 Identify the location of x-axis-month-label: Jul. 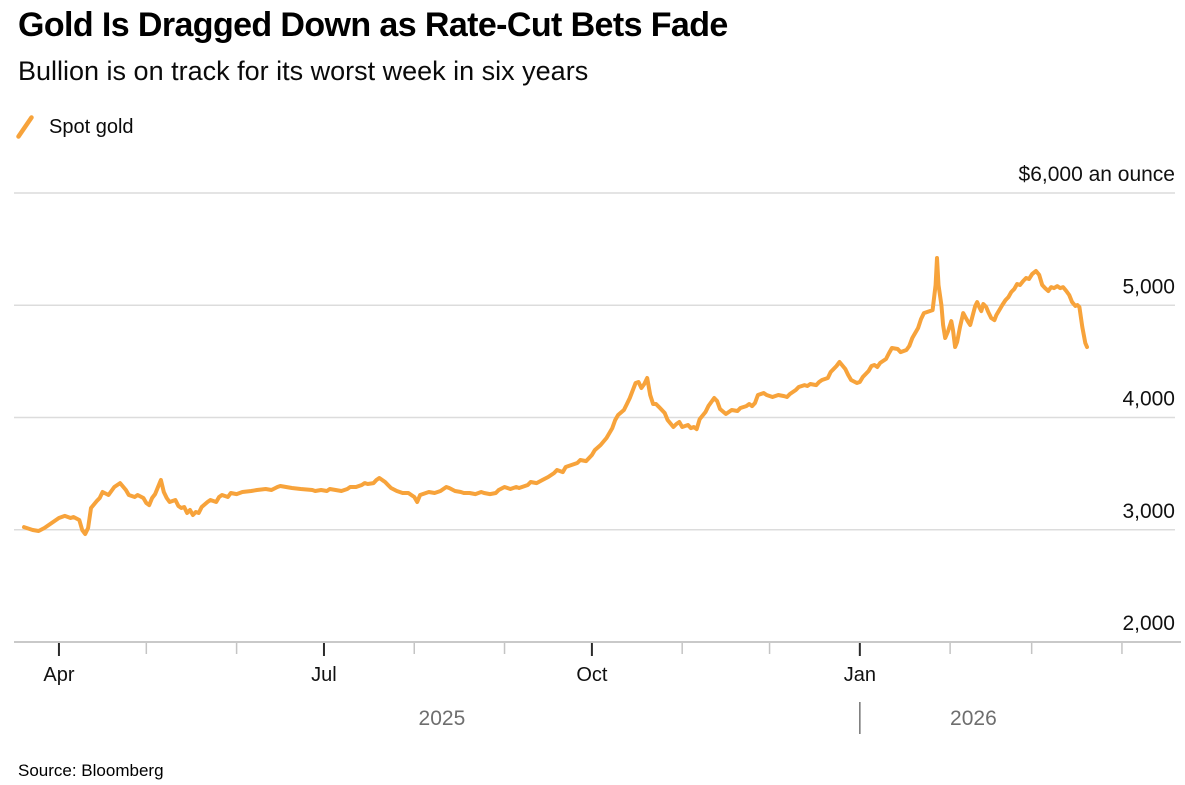
(324, 675).